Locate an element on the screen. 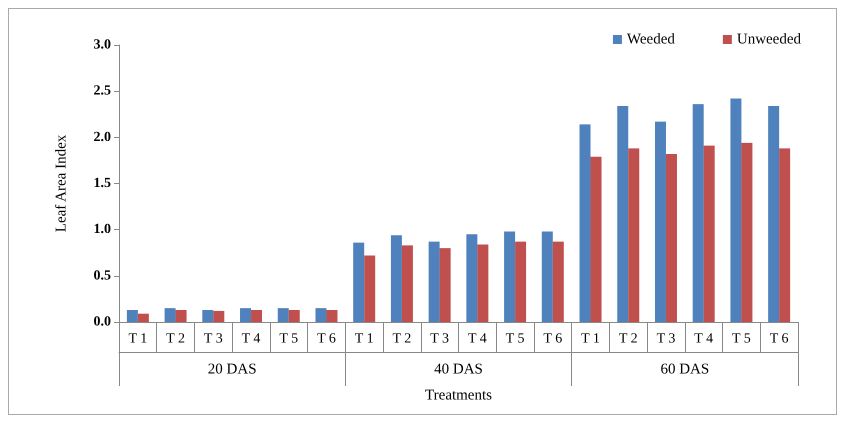 This screenshot has width=845, height=423. legend-label: Weeded is located at coordinates (651, 40).